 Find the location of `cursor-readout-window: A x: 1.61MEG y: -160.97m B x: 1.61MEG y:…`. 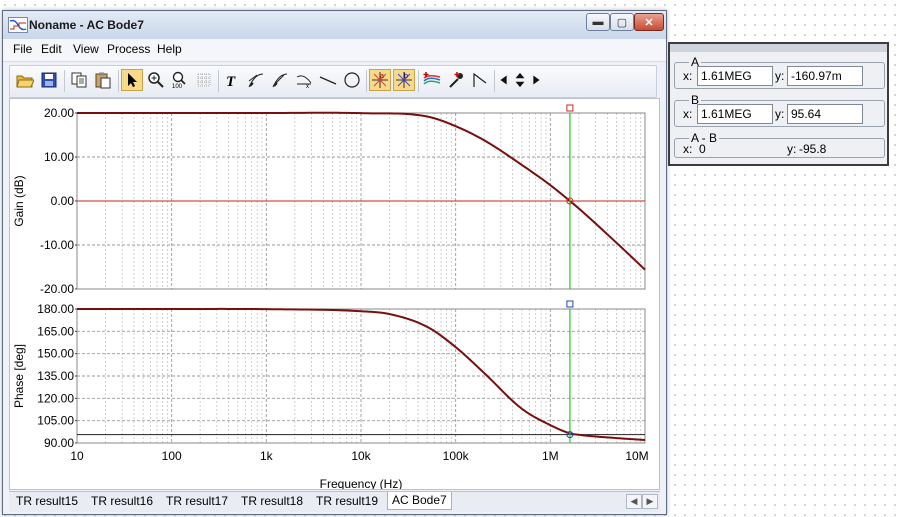

cursor-readout-window: A x: 1.61MEG y: -160.97m B x: 1.61MEG y:… is located at coordinates (778, 104).